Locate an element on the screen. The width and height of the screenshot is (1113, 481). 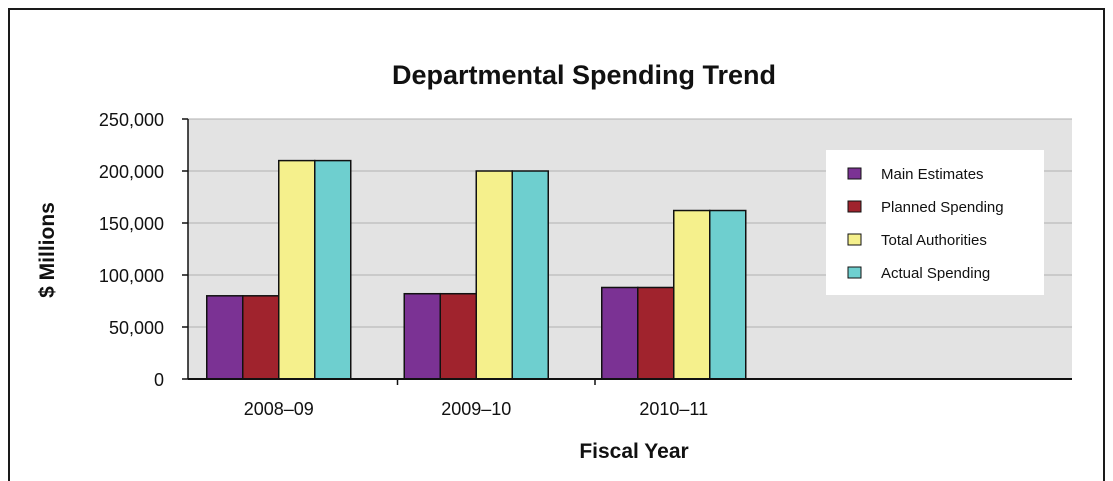
legend-label: Planned Spending is located at coordinates (942, 207).